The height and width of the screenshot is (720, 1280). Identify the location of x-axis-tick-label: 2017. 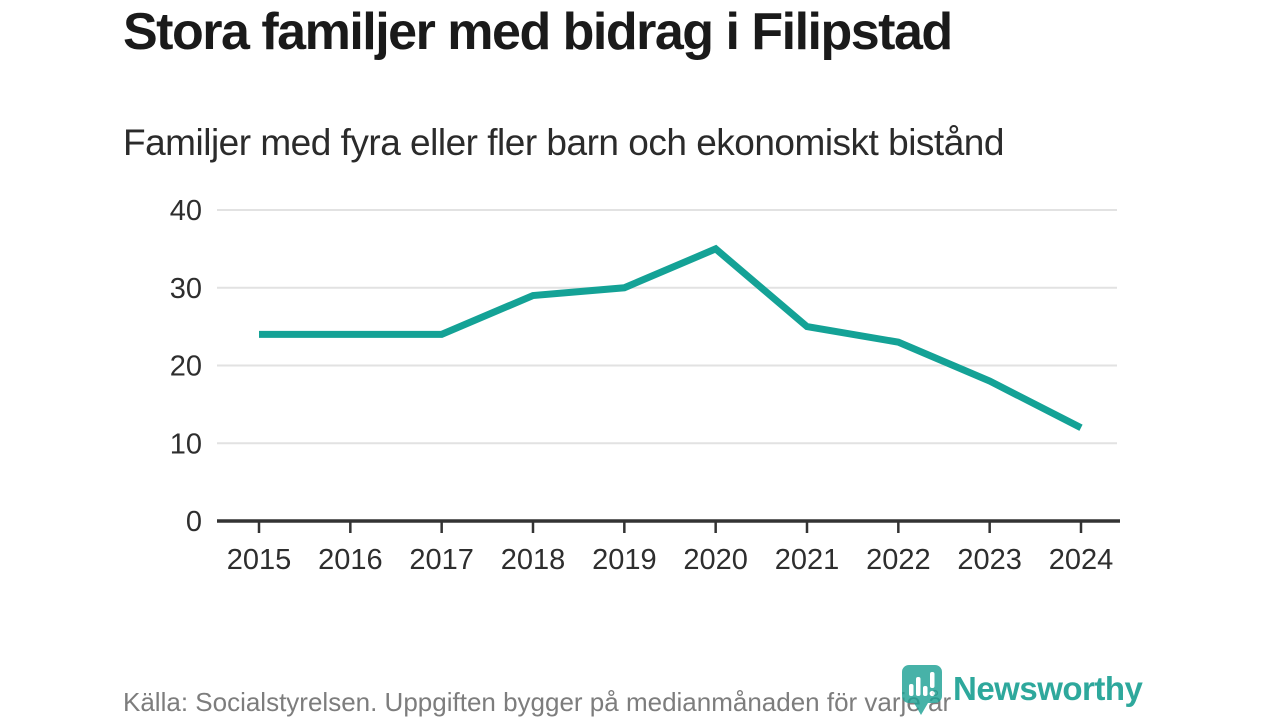
(441, 560).